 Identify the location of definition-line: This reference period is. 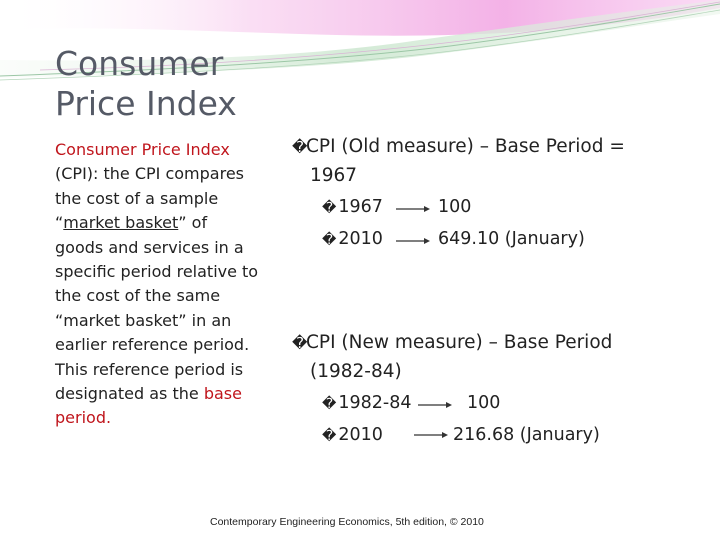
(149, 369).